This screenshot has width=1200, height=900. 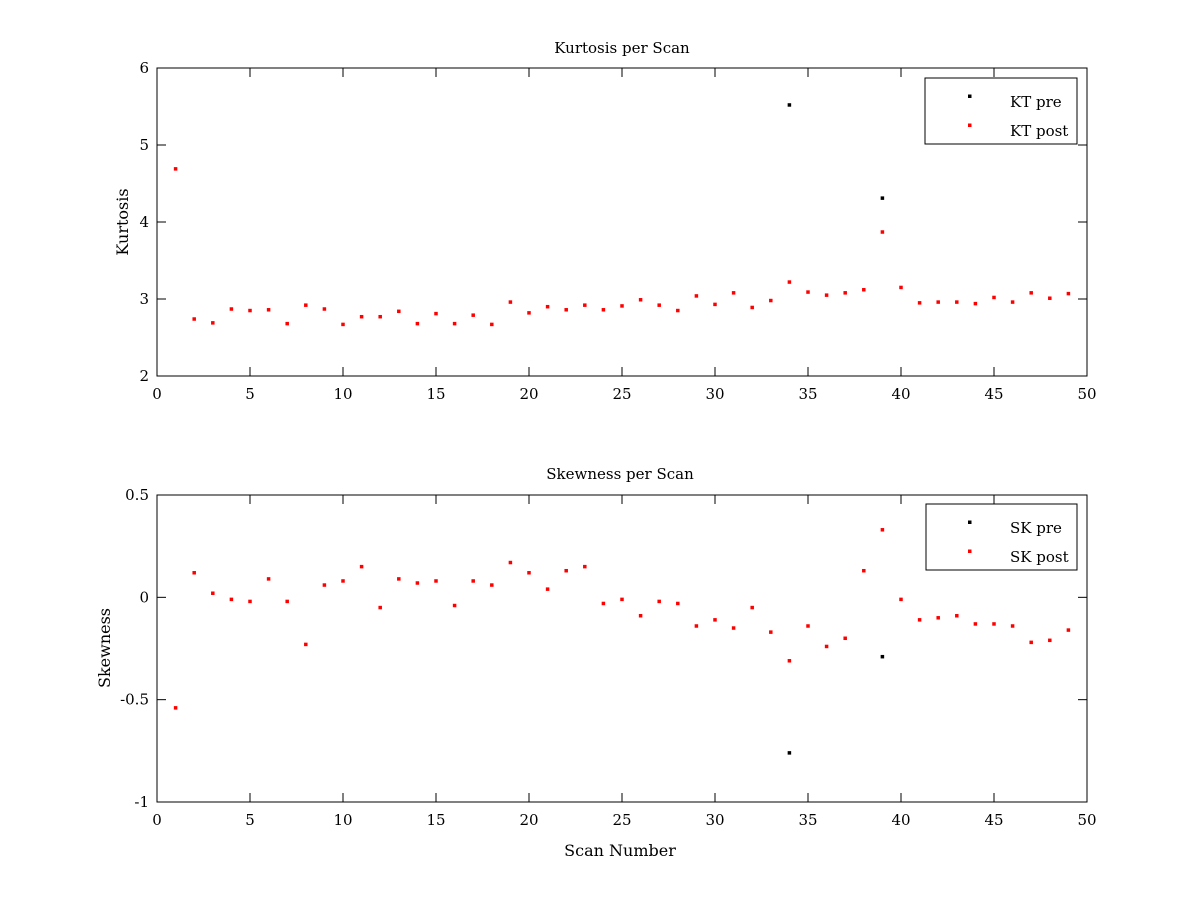 I want to click on kurtosis-x-tick-label: 30, so click(x=714, y=394).